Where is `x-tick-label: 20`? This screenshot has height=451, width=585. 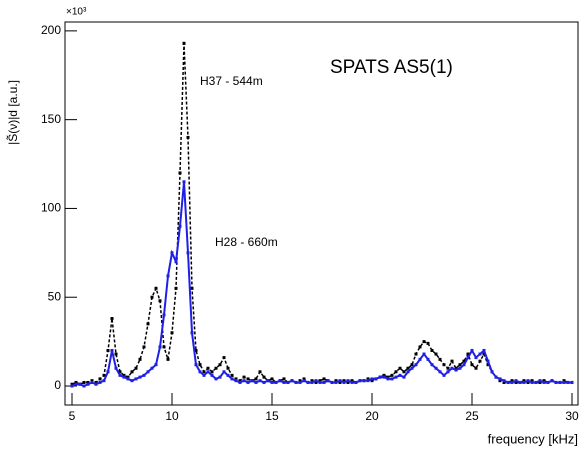
x-tick-label: 20 is located at coordinates (372, 416).